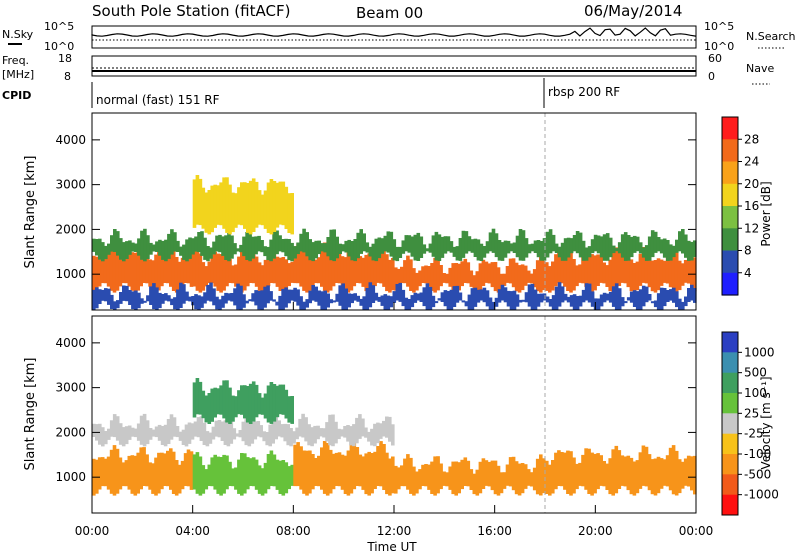 The height and width of the screenshot is (554, 800). Describe the element at coordinates (730, 151) in the screenshot. I see `colorbar-swatch` at that location.